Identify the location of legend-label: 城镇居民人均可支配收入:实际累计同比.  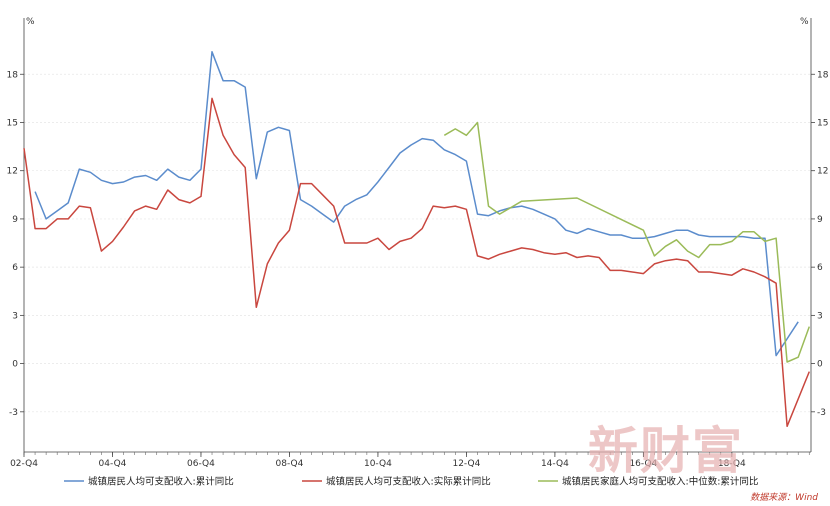
(408, 482).